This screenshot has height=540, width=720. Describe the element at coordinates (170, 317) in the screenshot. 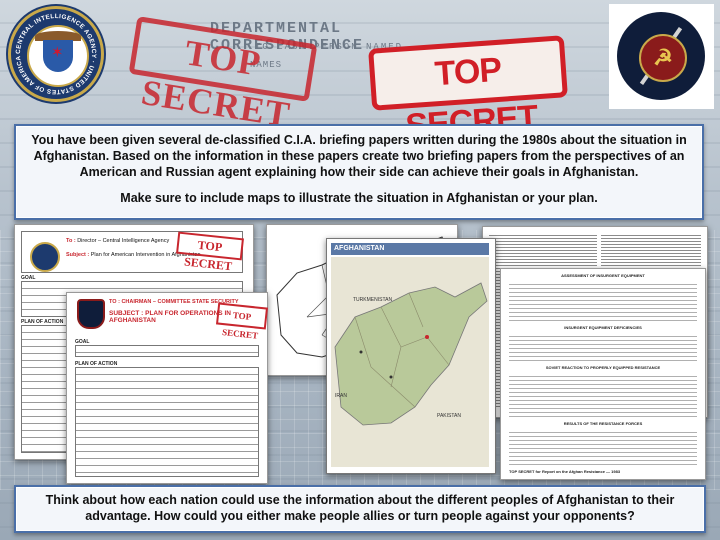

I see `russian-subject-value: PLAN FOR OPERATIONS IN AFGHANISTAN` at that location.